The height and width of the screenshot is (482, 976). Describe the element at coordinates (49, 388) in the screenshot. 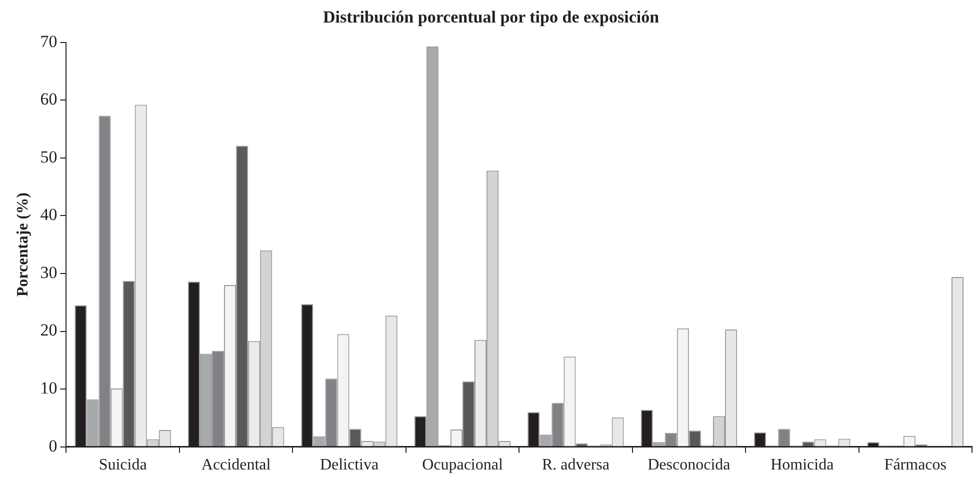

I see `y-tick-label: 10` at that location.